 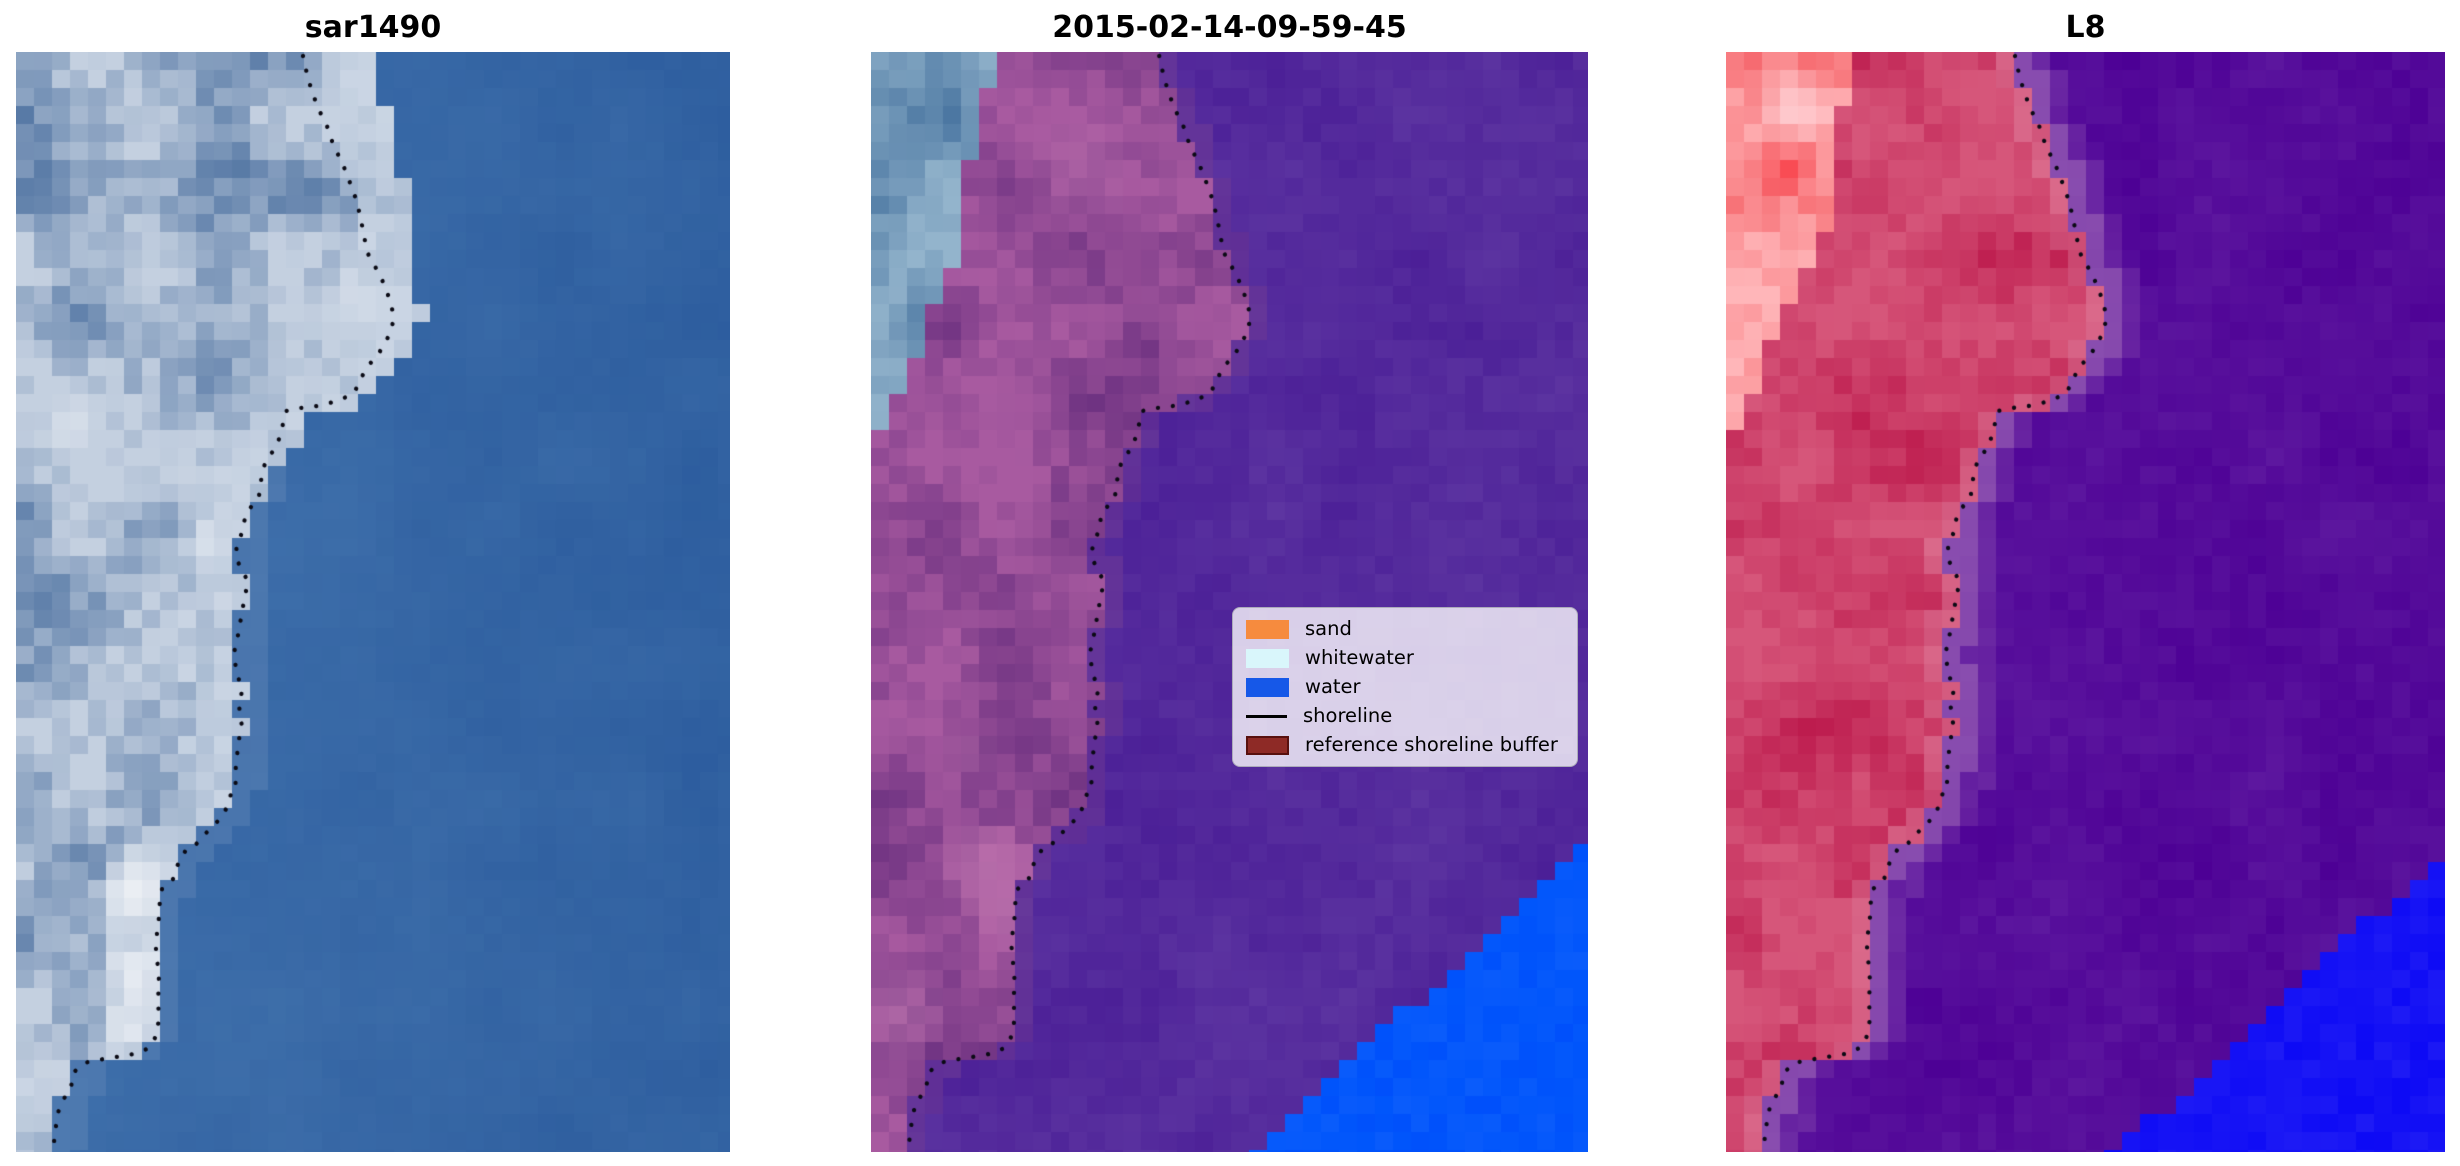 What do you see at coordinates (1267, 629) in the screenshot?
I see `sand-swatch` at bounding box center [1267, 629].